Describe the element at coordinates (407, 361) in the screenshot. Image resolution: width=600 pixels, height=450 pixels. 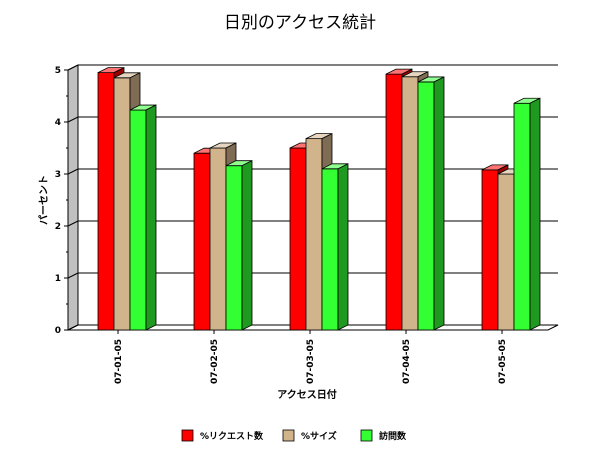
I see `x-tick-label: 07-04-05` at that location.